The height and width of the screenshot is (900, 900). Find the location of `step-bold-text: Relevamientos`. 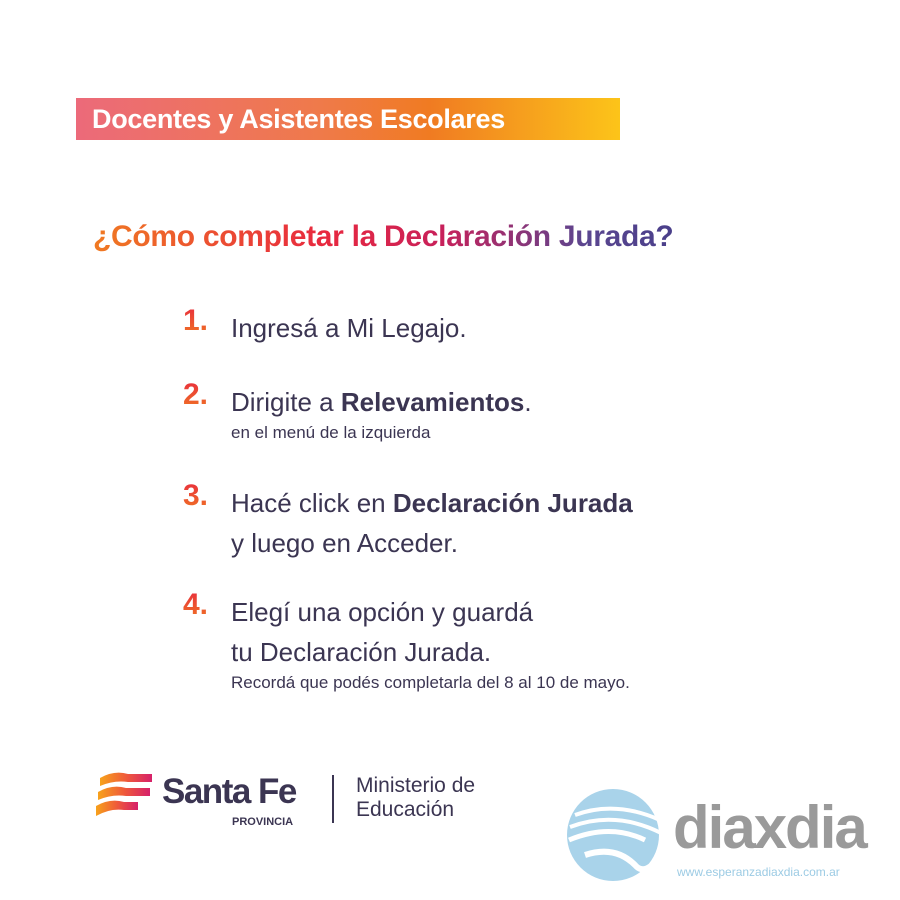

step-bold-text: Relevamientos is located at coordinates (432, 402).